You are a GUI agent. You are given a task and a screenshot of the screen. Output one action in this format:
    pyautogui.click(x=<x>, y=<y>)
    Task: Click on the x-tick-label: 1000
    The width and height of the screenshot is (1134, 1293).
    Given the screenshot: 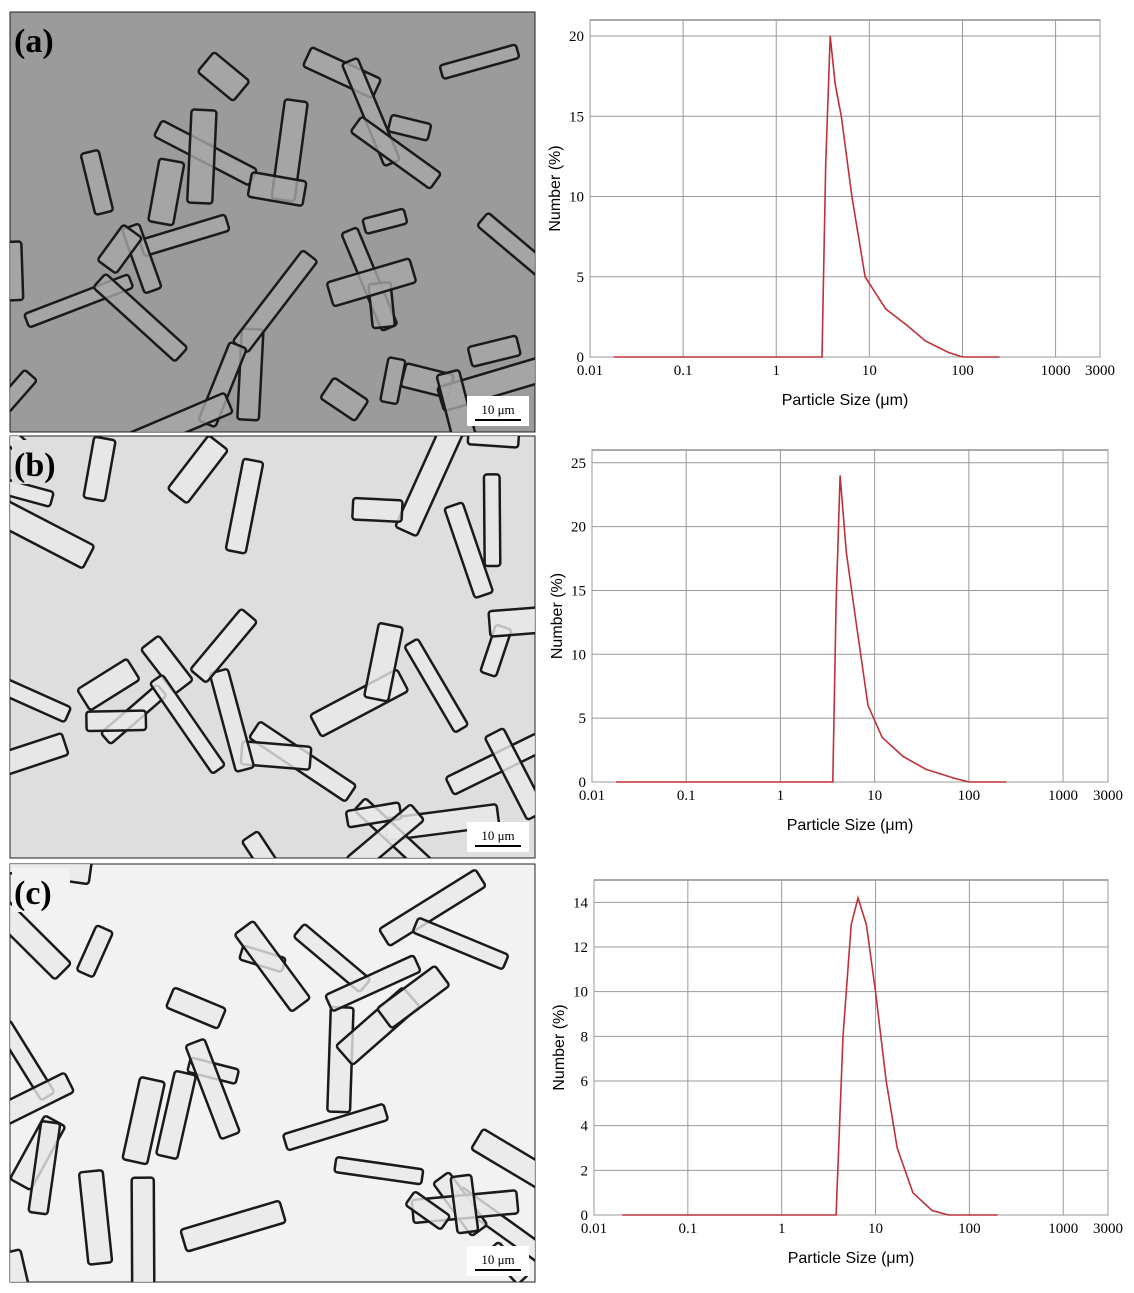 What is the action you would take?
    pyautogui.click(x=1063, y=1229)
    